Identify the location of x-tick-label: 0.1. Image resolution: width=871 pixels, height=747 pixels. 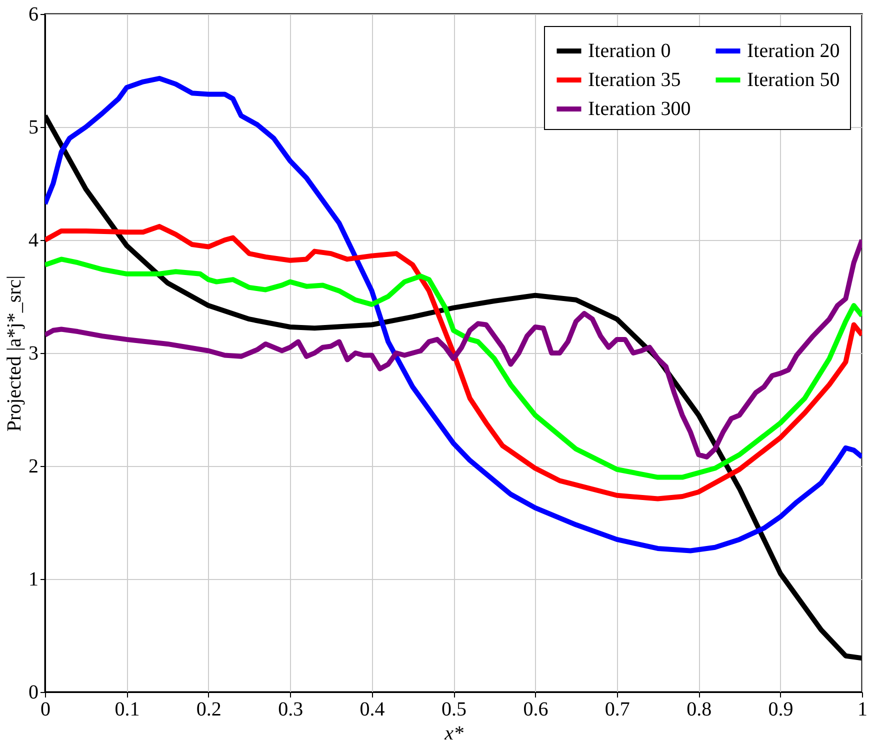
(127, 709).